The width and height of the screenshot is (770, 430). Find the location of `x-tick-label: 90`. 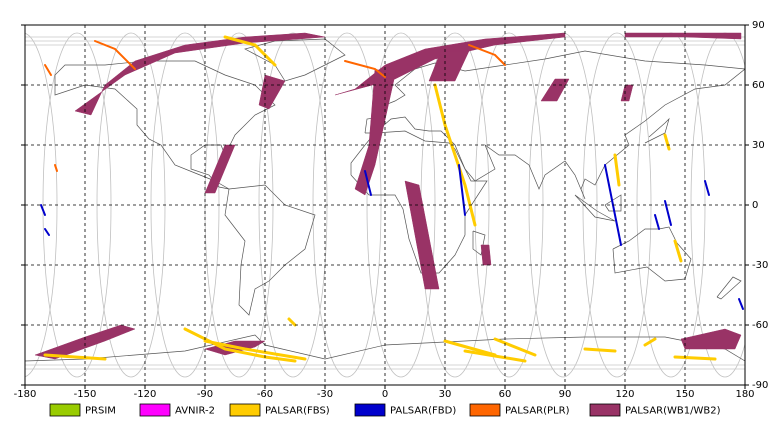

x-tick-label: 90 is located at coordinates (565, 394).